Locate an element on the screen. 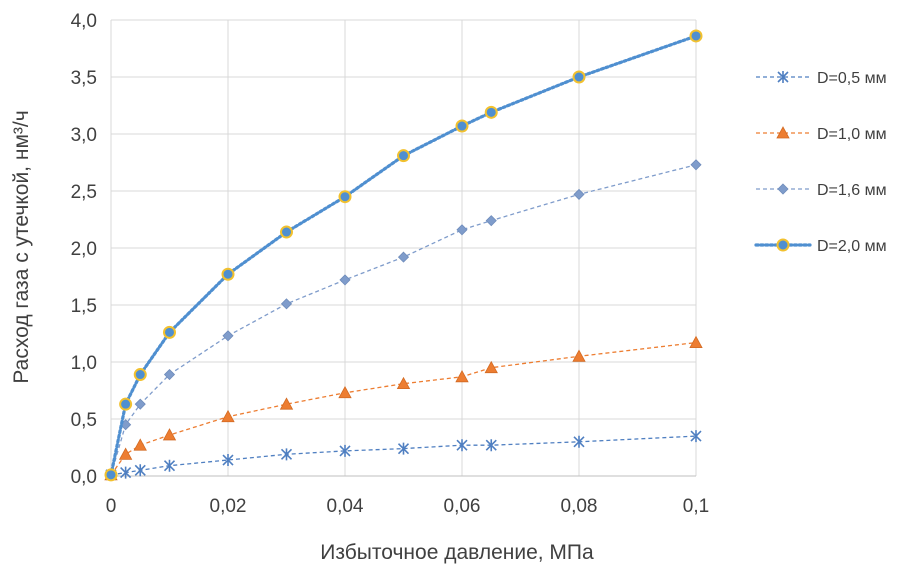 The image size is (913, 573). x-tick-label: 0,04 is located at coordinates (345, 506).